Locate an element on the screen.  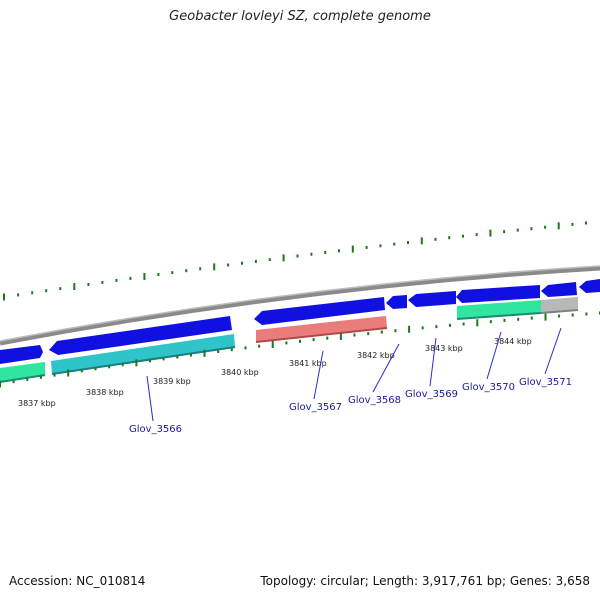
gene-leaders is located at coordinates (354, 374).